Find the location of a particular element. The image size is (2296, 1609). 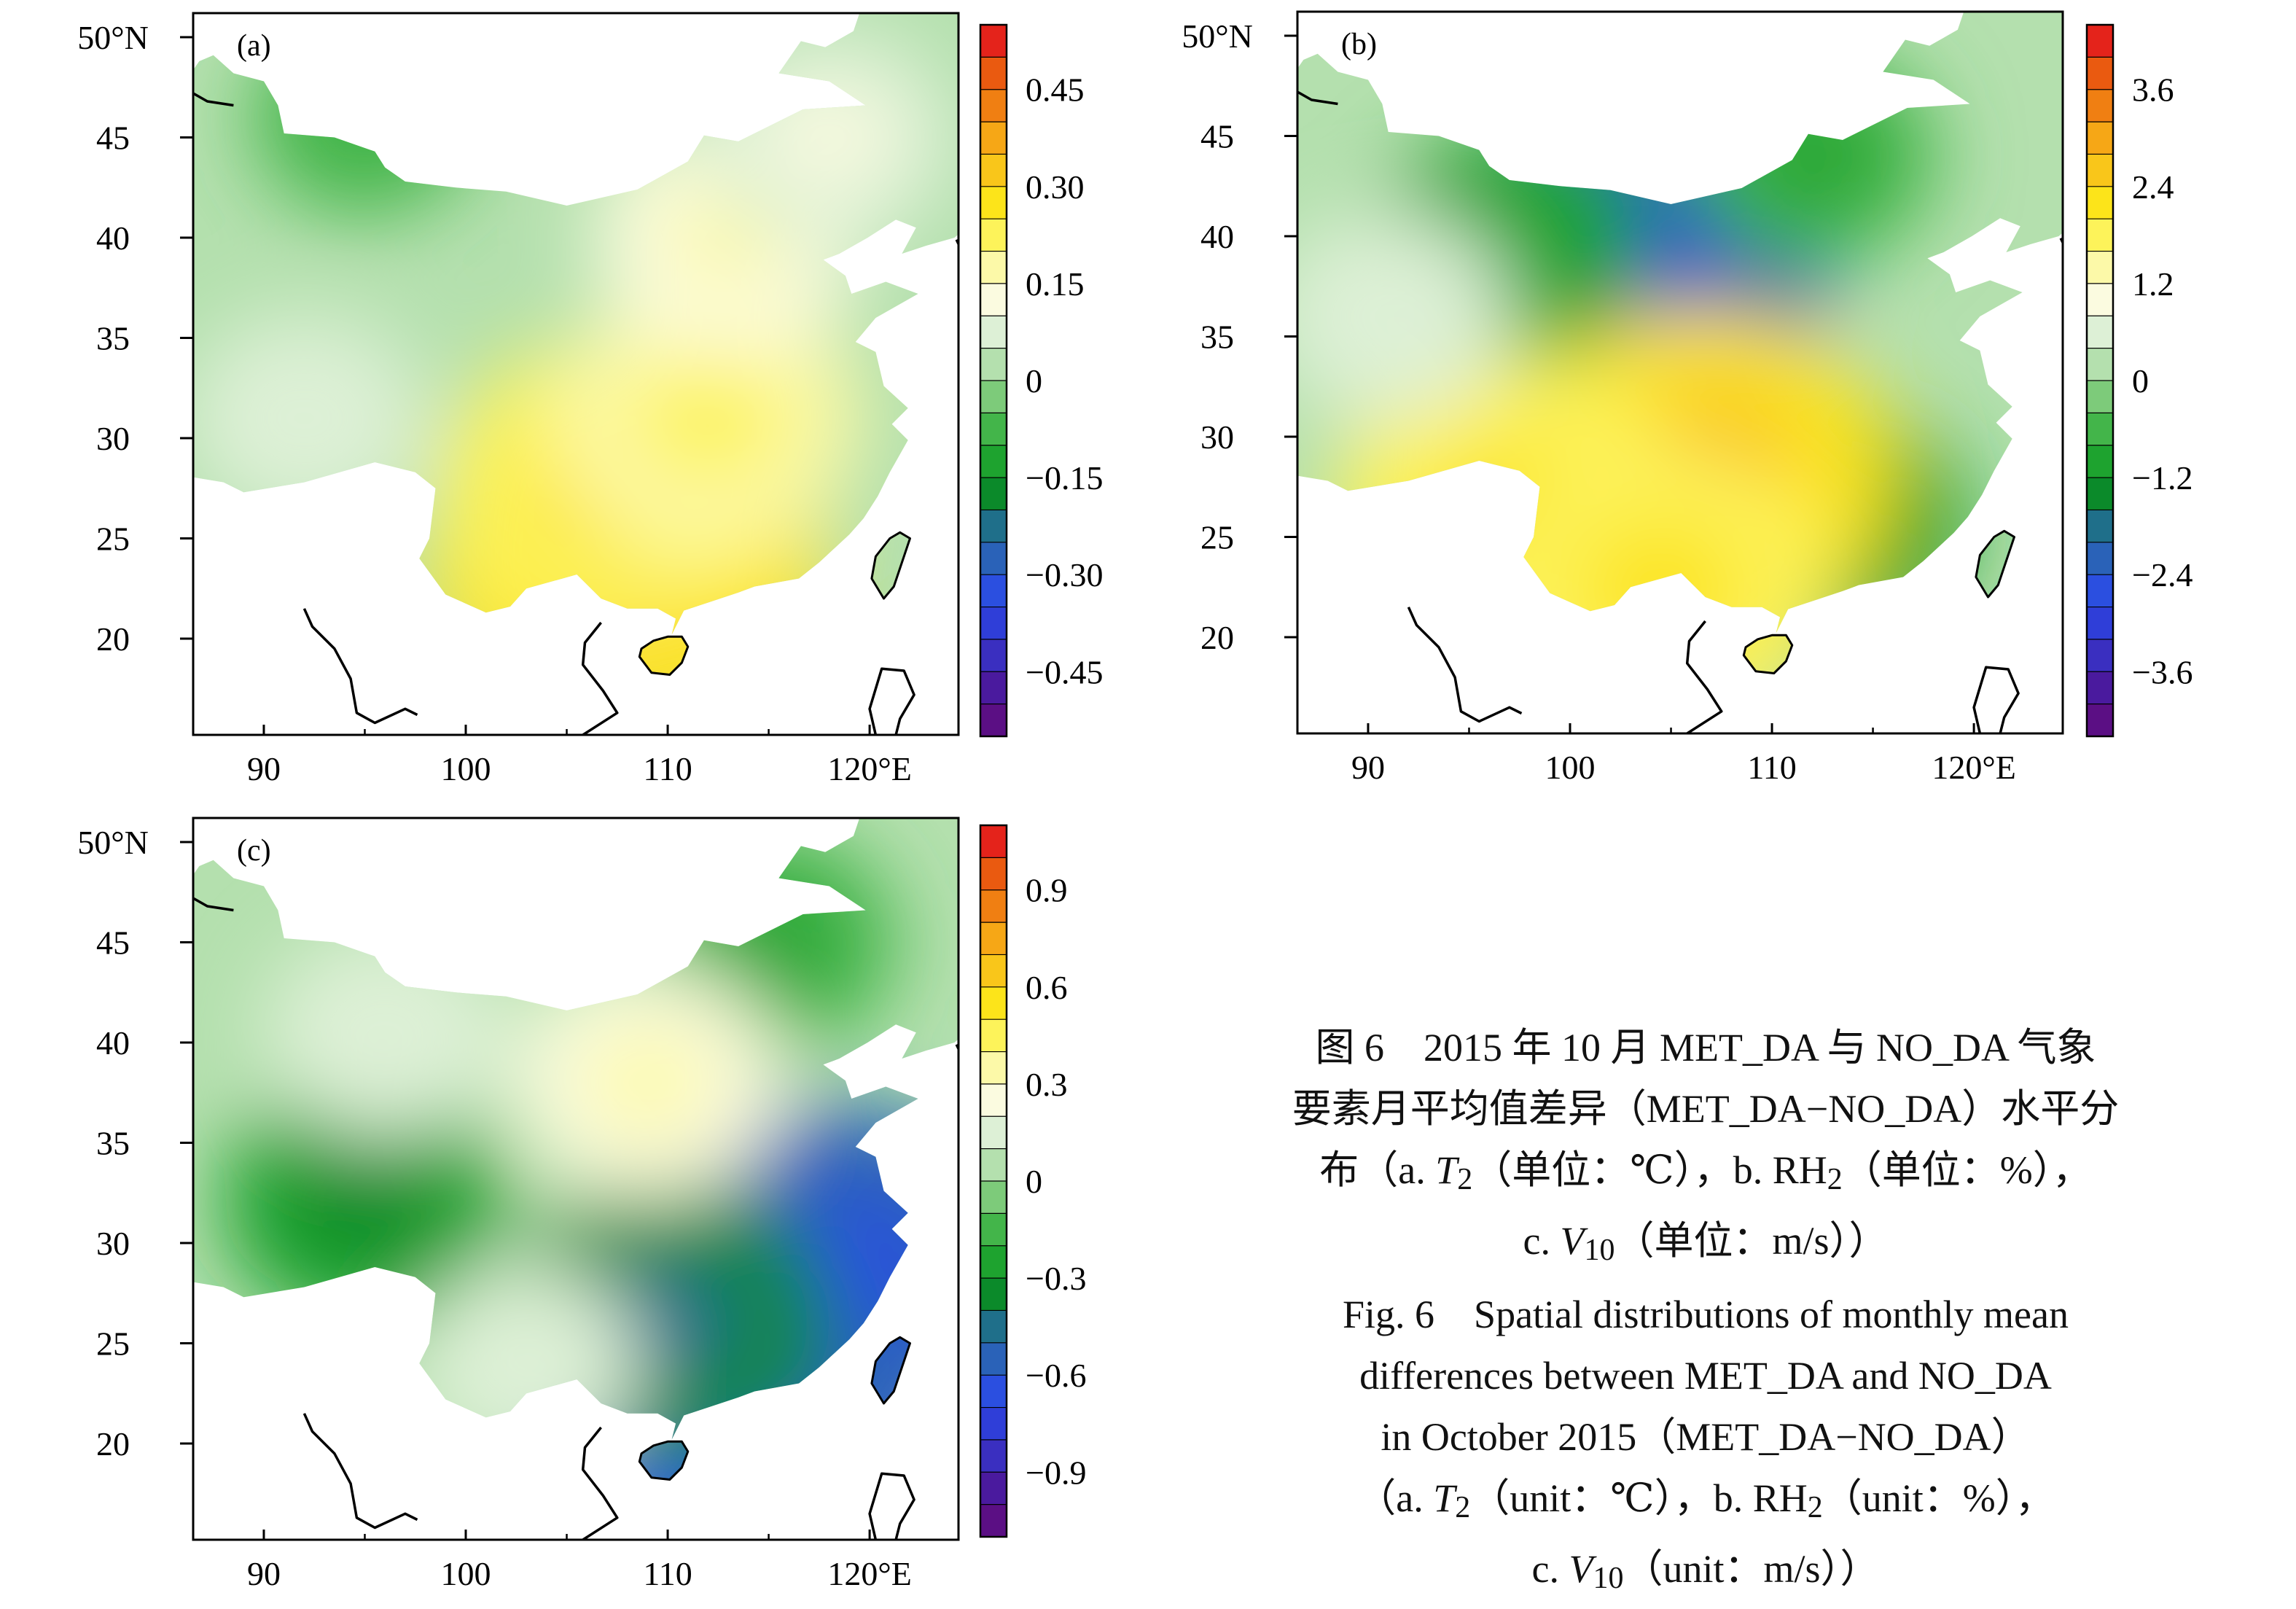

y-tick-label: 25 is located at coordinates (113, 1344).